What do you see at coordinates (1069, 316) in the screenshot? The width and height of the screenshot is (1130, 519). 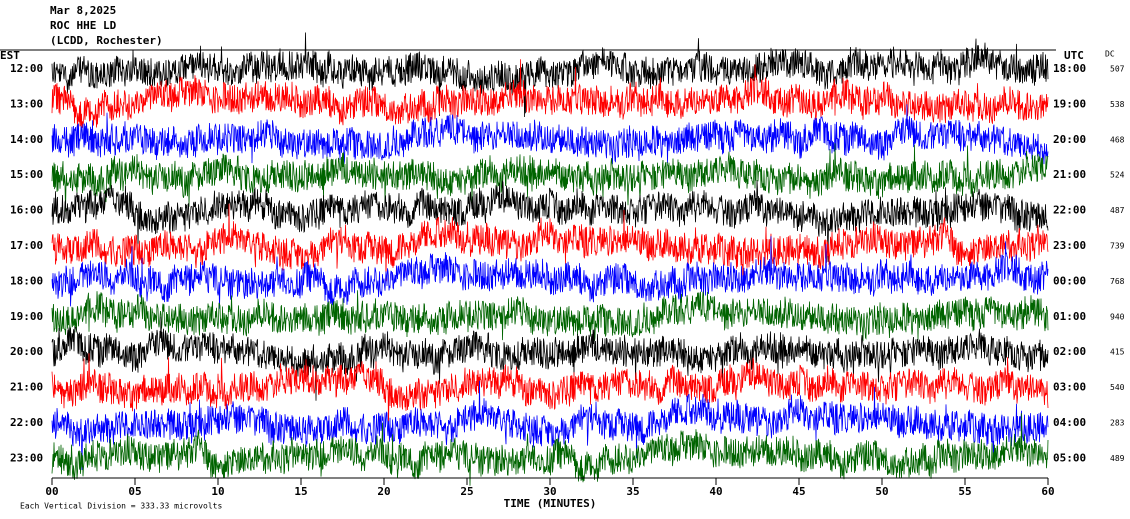 I see `utc-label: 01:00` at bounding box center [1069, 316].